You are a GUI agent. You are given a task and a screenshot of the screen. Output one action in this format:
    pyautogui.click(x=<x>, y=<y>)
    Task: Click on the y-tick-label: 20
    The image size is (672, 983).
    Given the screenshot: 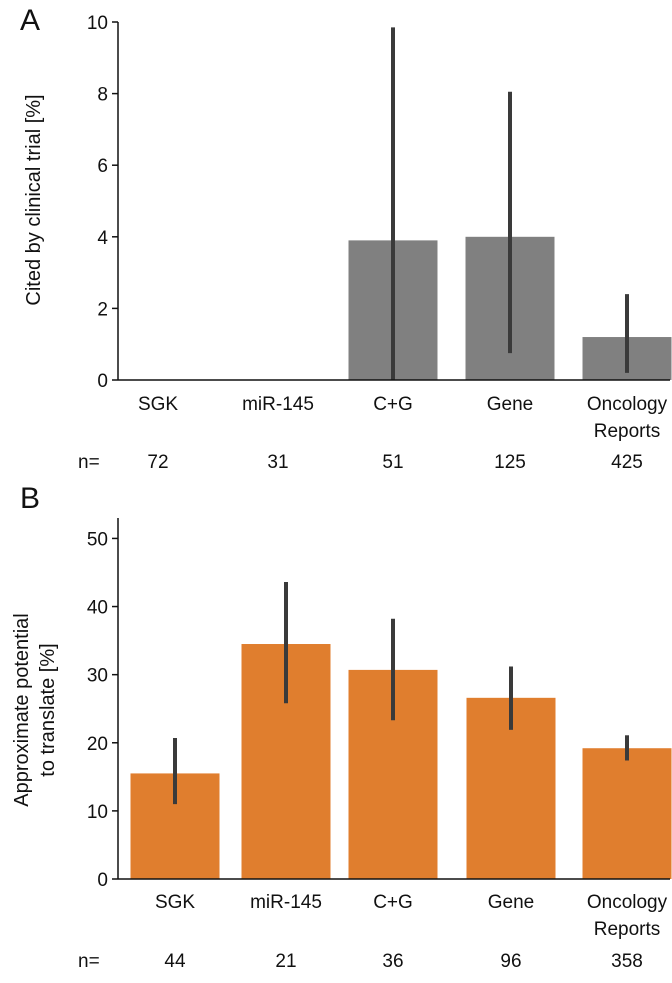 What is the action you would take?
    pyautogui.click(x=97, y=744)
    